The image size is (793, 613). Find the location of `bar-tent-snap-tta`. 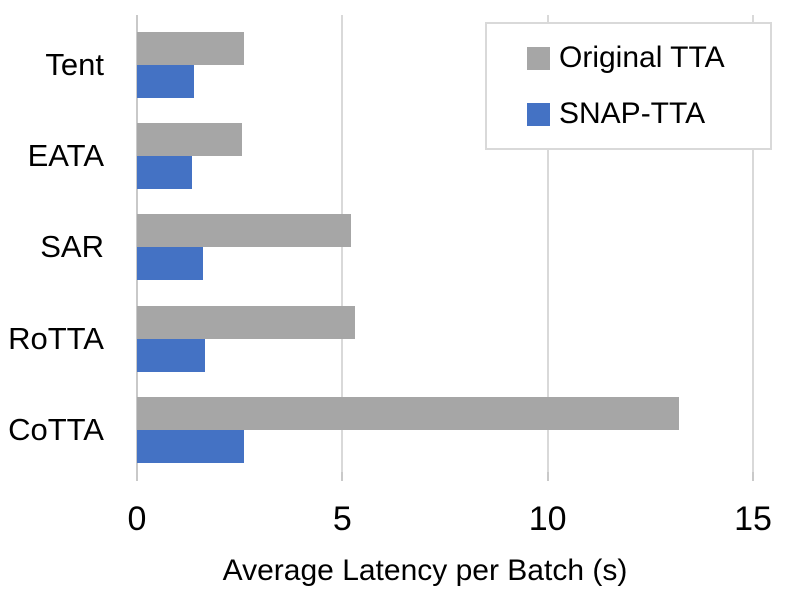

bar-tent-snap-tta is located at coordinates (166, 81).